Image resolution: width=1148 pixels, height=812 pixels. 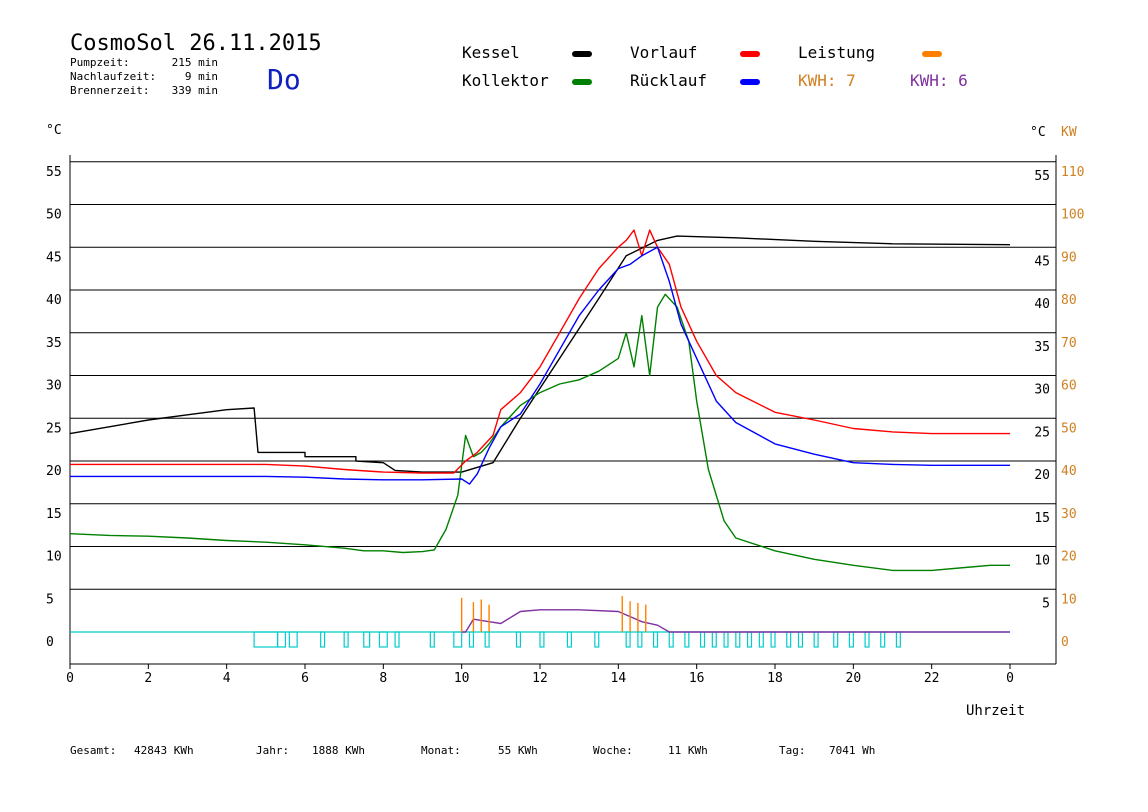 What do you see at coordinates (113, 76) in the screenshot?
I see `stat-label-nachlaufzeit: Nachlaufzeit:` at bounding box center [113, 76].